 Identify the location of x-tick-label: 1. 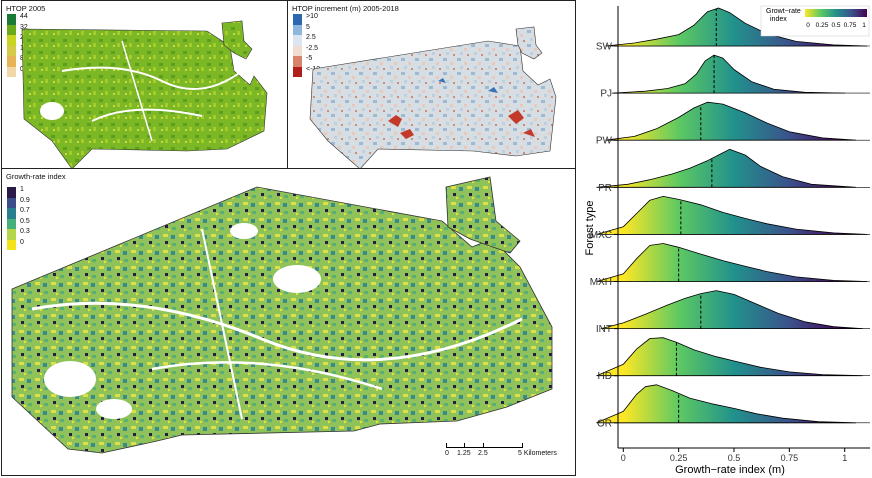
(844, 458).